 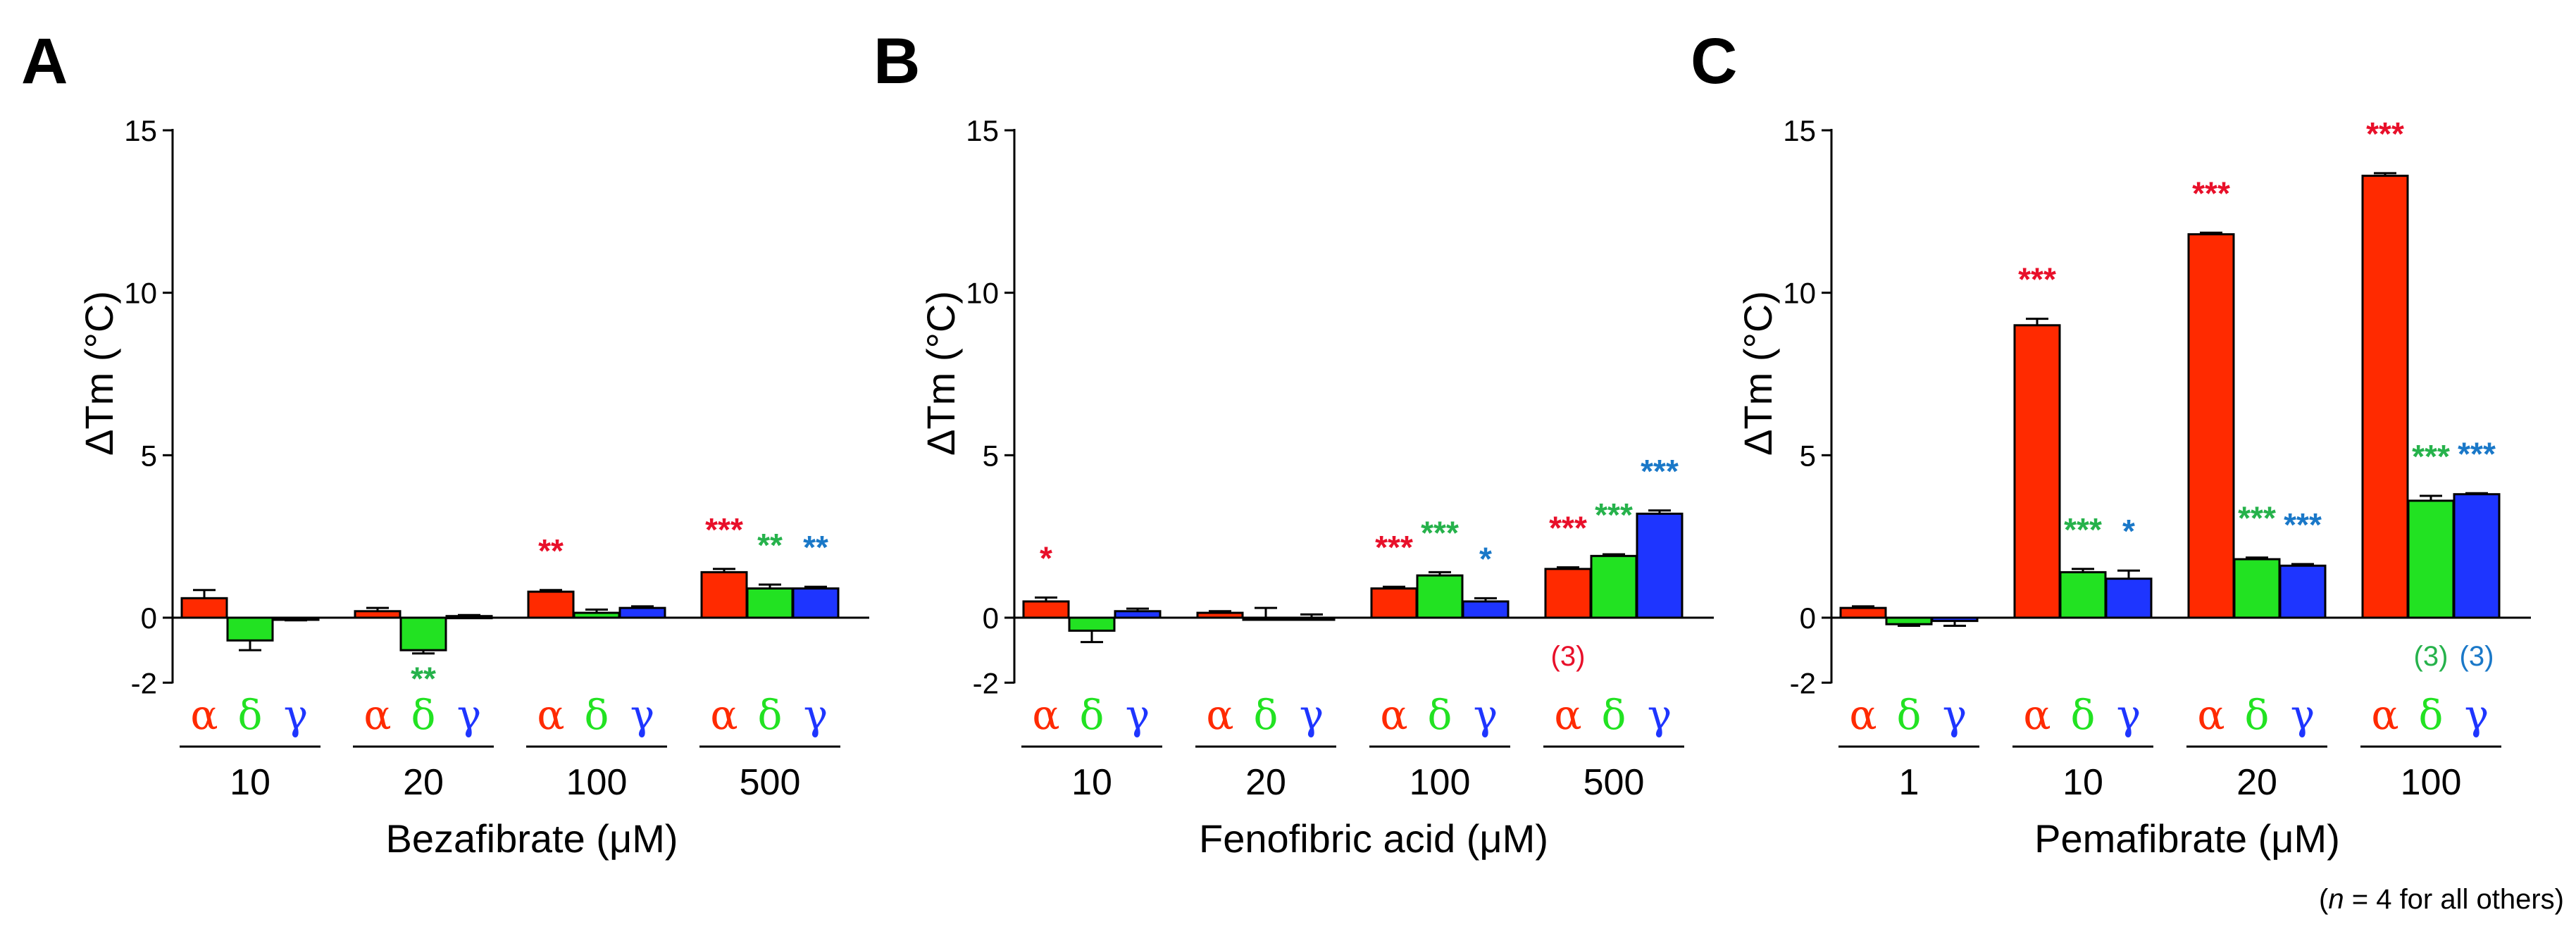 I want to click on x-axis-label: Fenofibric acid (μM), so click(x=1373, y=839).